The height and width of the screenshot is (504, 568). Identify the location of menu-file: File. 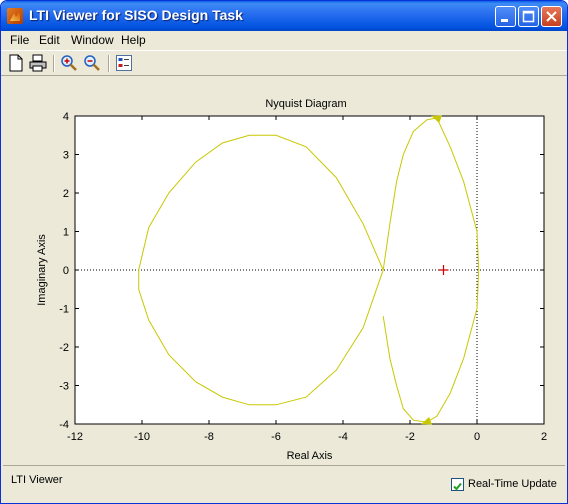
(20, 40).